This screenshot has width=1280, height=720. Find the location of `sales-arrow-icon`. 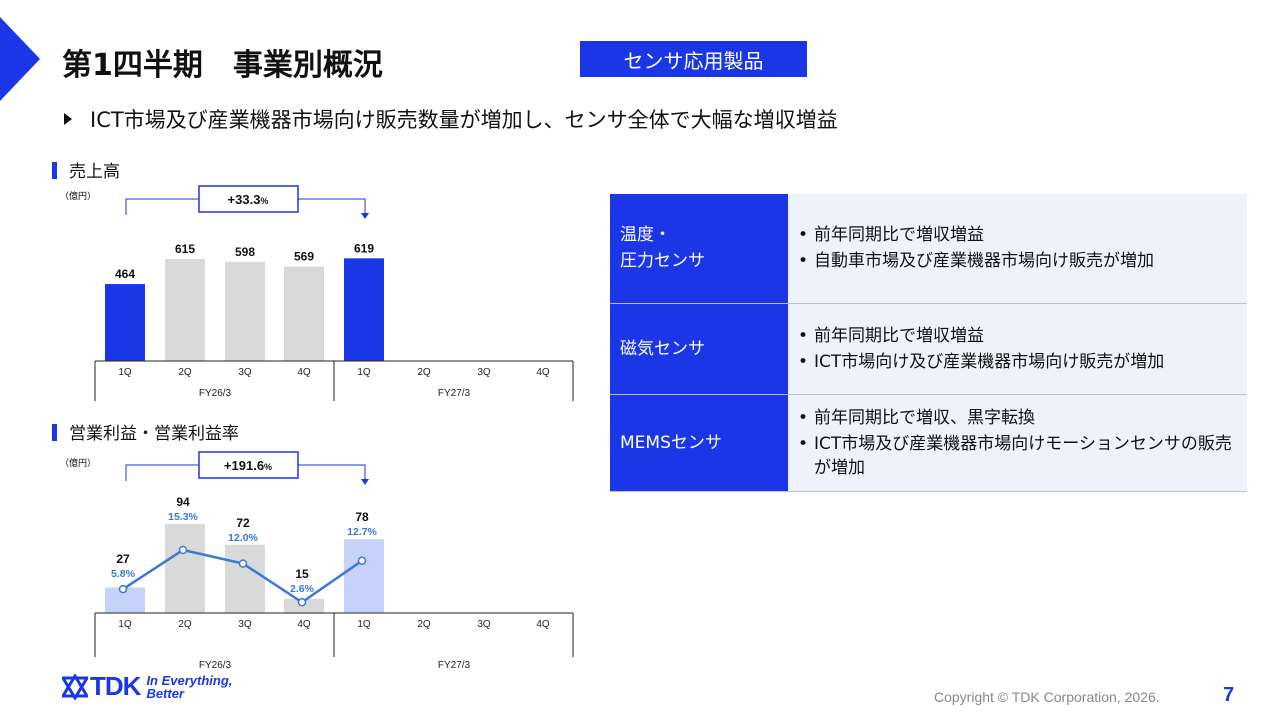

sales-arrow-icon is located at coordinates (365, 216).